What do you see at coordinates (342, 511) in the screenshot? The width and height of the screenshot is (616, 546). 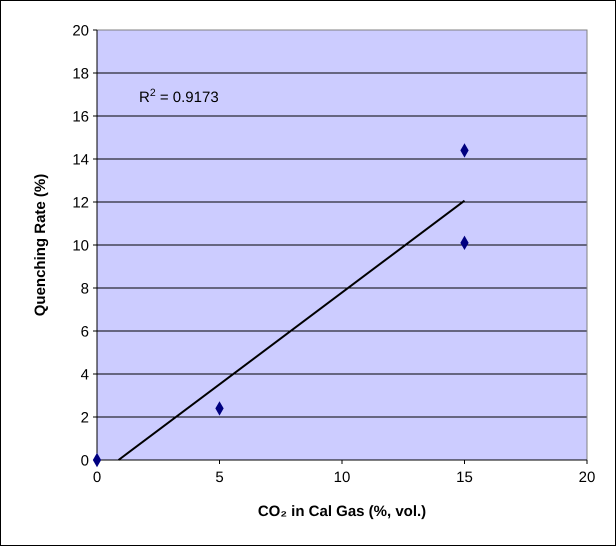 I see `x-axis-title: CO₂ in Cal Gas (%, vol.)` at bounding box center [342, 511].